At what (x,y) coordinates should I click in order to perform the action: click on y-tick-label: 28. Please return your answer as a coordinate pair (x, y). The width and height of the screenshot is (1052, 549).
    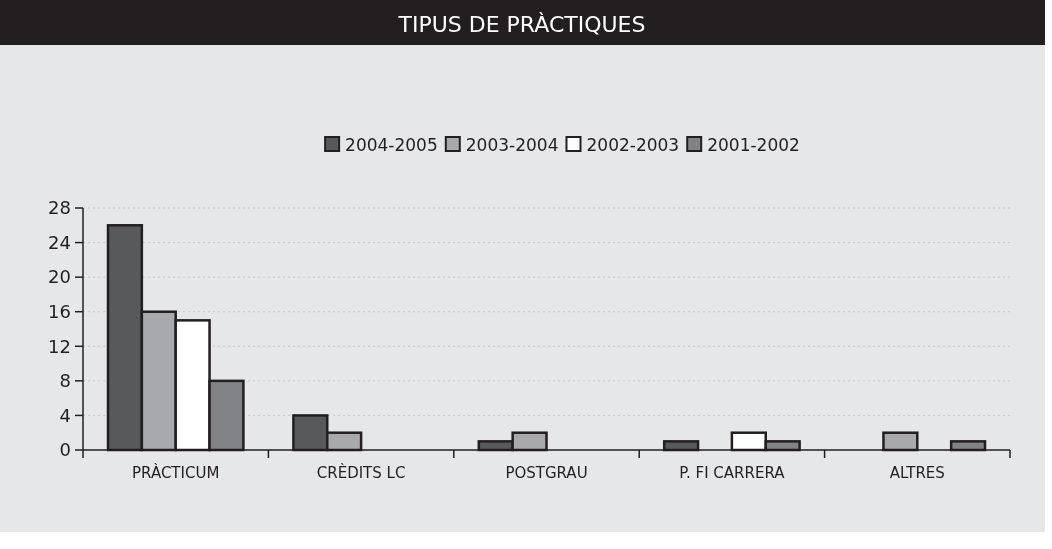
    Looking at the image, I should click on (59, 208).